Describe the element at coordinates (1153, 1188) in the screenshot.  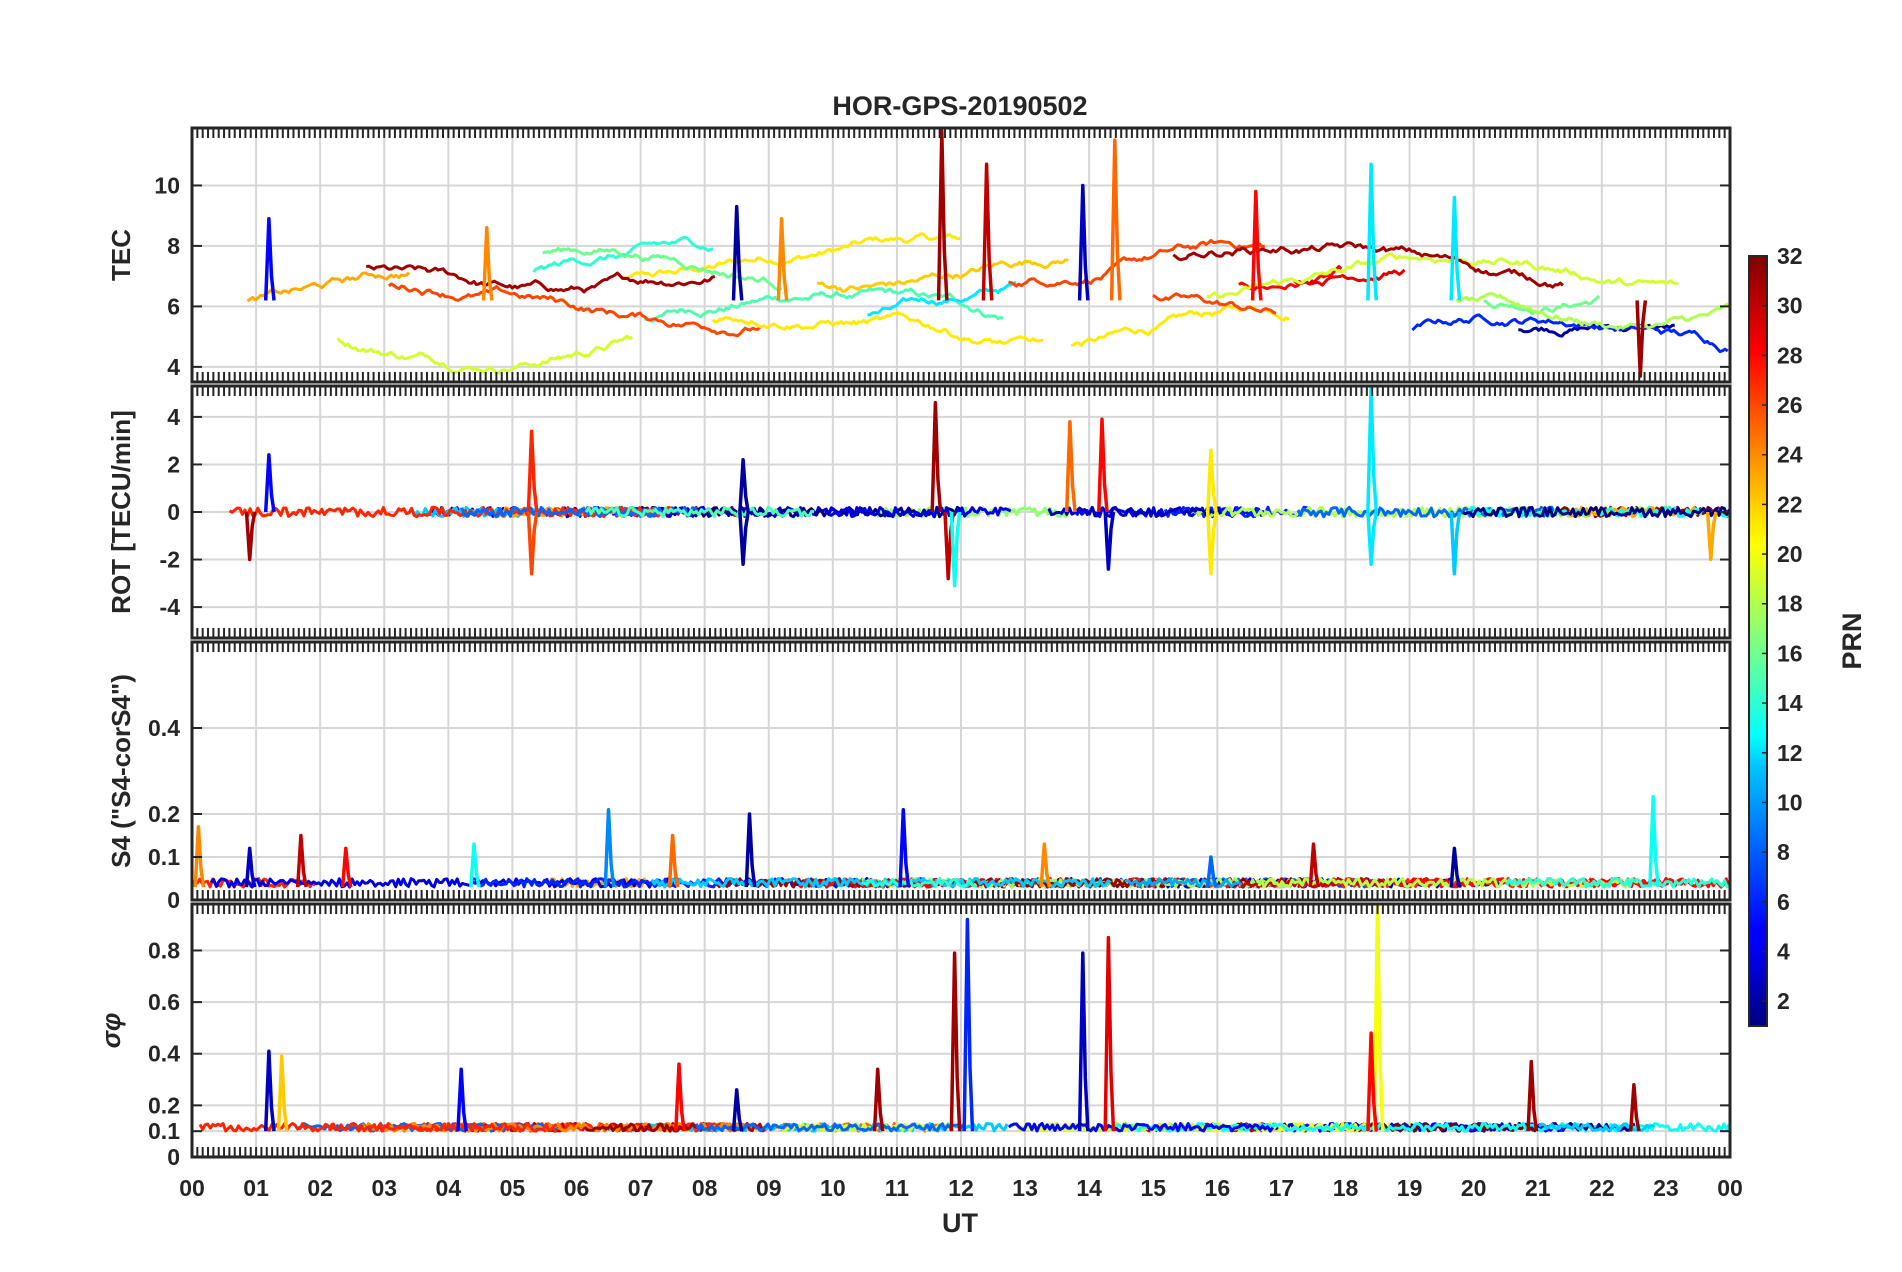
I see `x-tick-label: 15` at that location.